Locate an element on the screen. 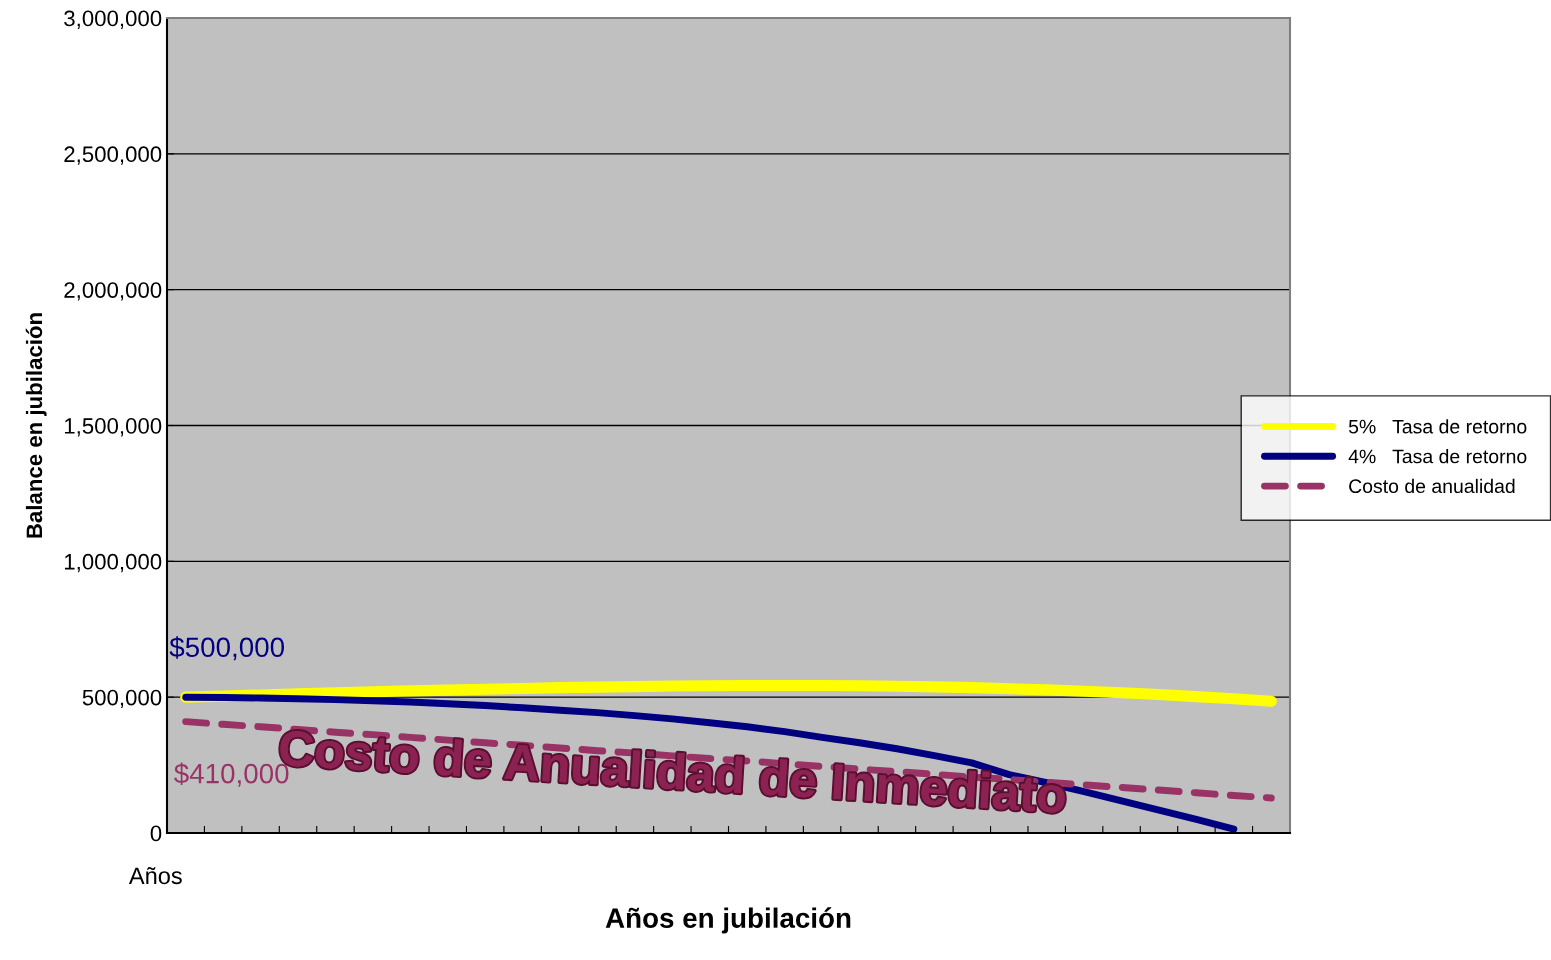 This screenshot has height=960, width=1551. y-tick-label: 1,500,000 is located at coordinates (113, 427).